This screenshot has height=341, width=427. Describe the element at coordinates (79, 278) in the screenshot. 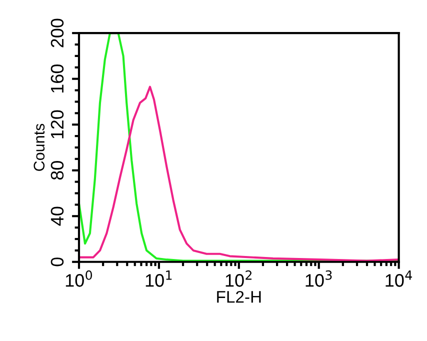

I see `x-tick-label: 10$^{0}$` at that location.